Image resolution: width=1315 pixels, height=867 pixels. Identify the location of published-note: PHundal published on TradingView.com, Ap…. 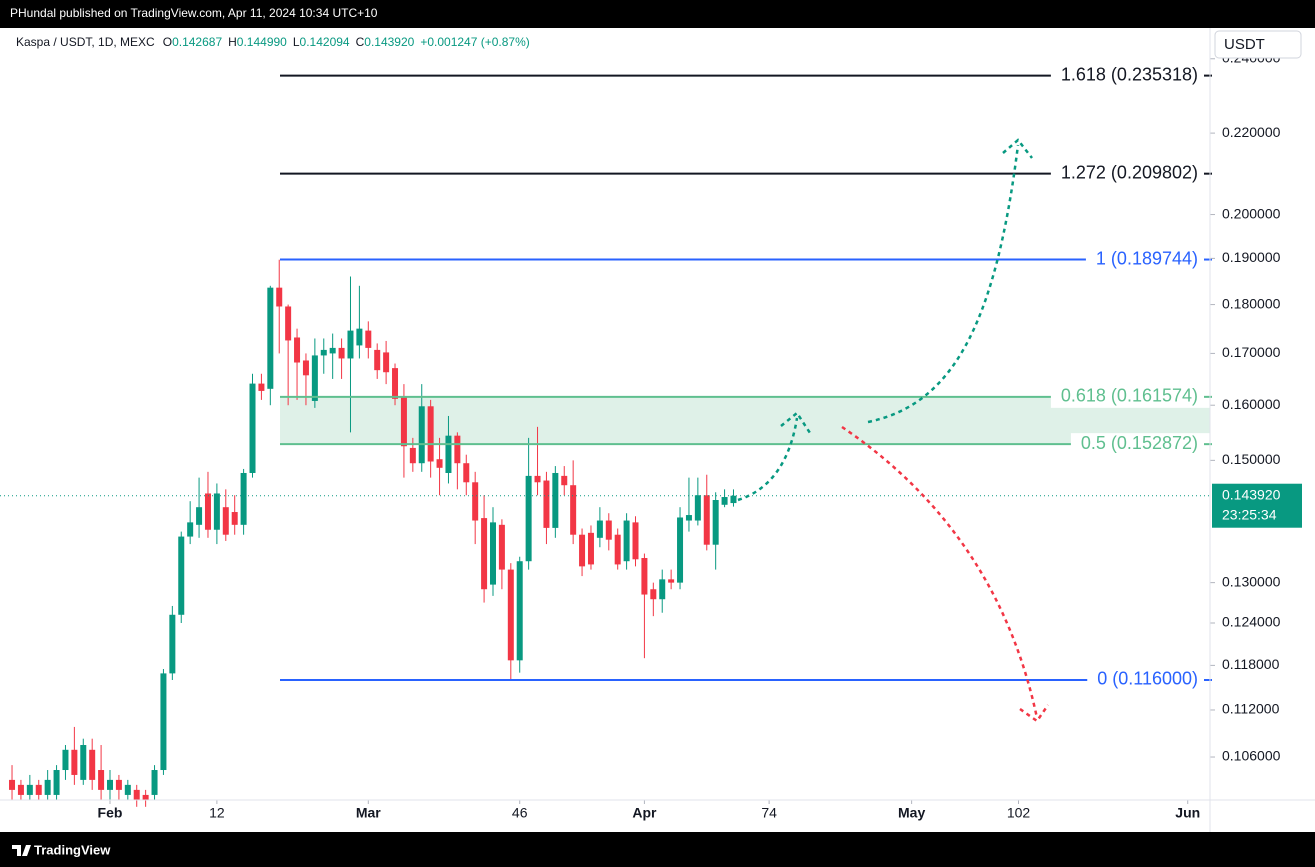
(194, 13).